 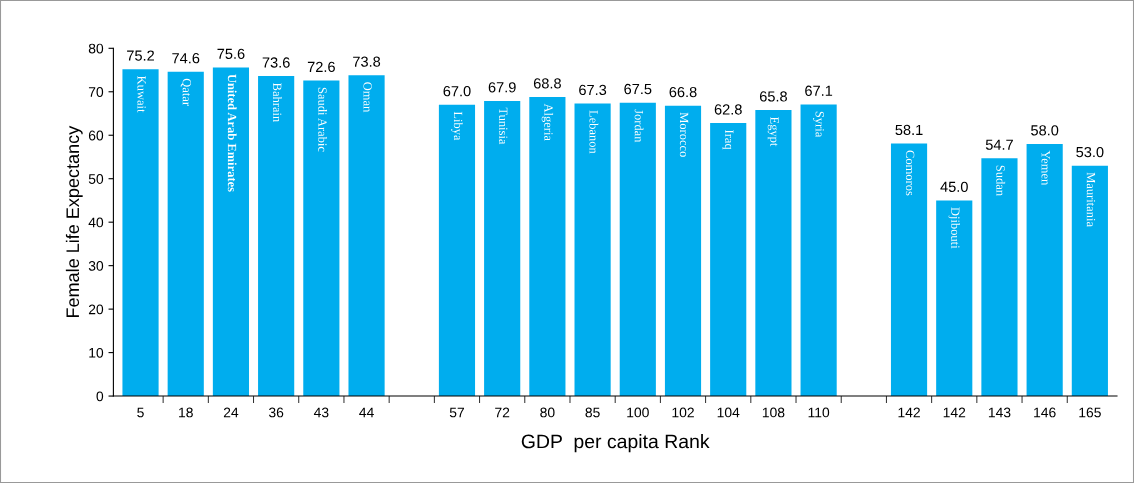 I want to click on data-label: 58.0, so click(x=1045, y=130).